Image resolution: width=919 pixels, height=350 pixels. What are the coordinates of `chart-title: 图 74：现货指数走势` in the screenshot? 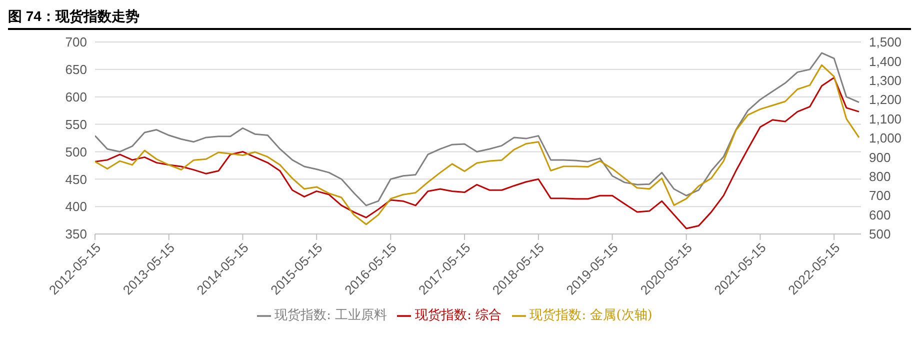 It's located at (459, 19).